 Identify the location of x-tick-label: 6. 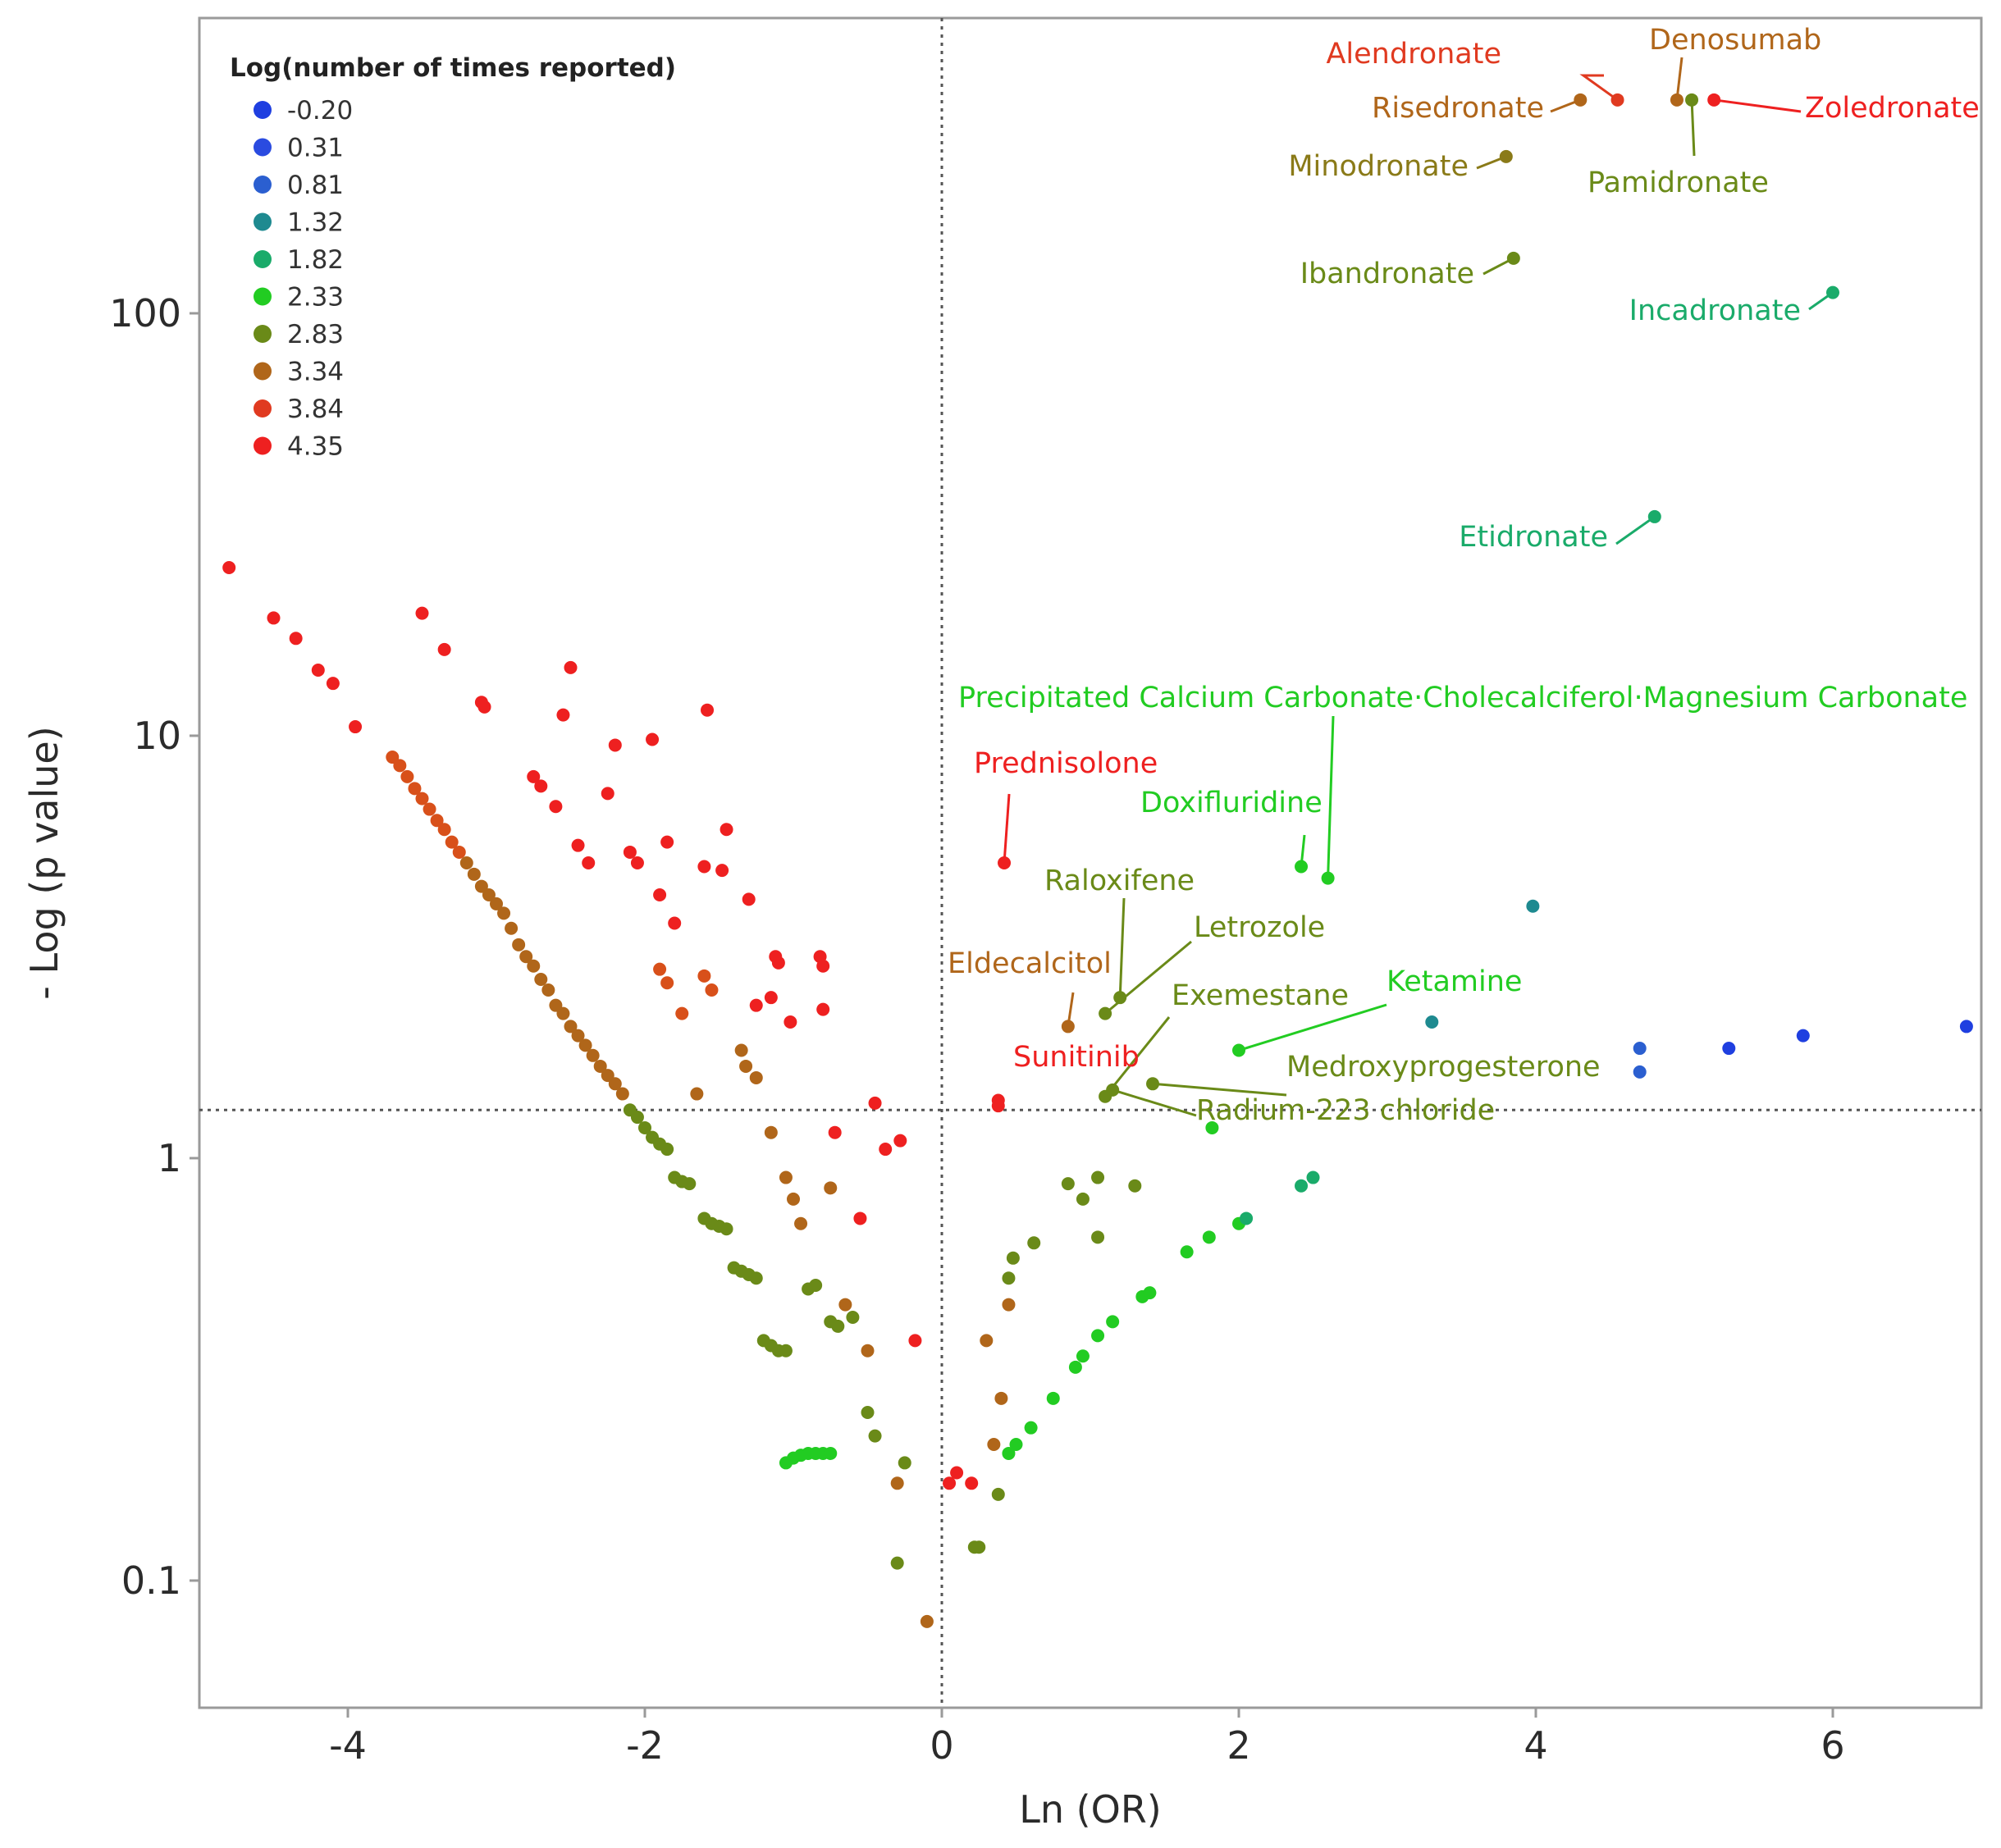
(1833, 1745).